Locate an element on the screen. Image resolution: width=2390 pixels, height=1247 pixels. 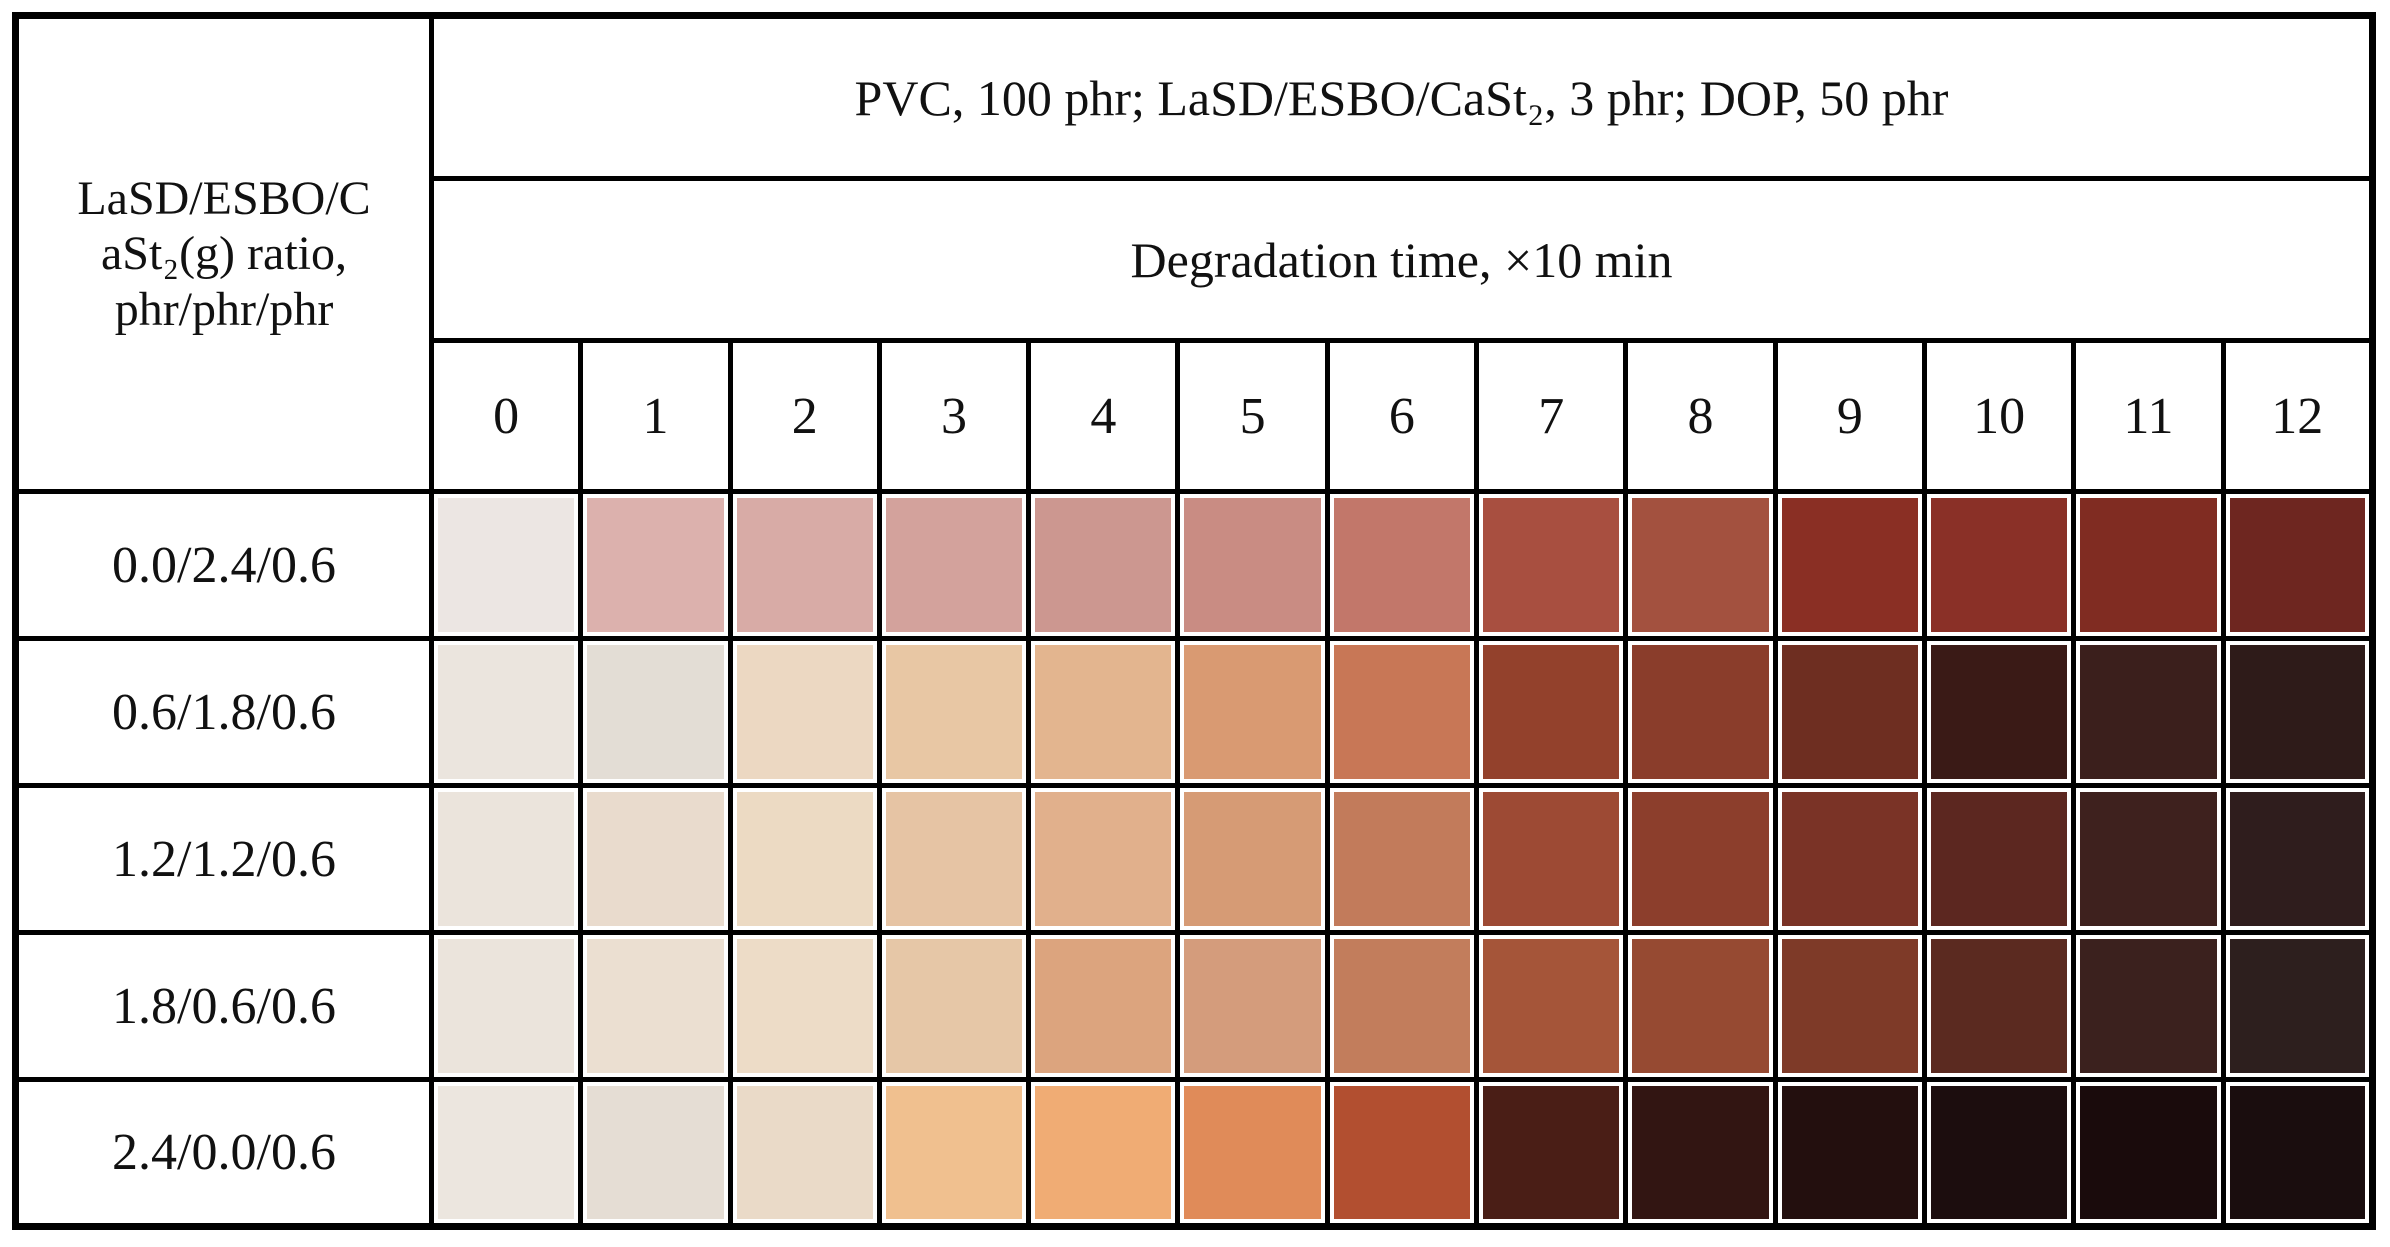
data-row: 0.0/2.4/0.6 is located at coordinates (1194, 565).